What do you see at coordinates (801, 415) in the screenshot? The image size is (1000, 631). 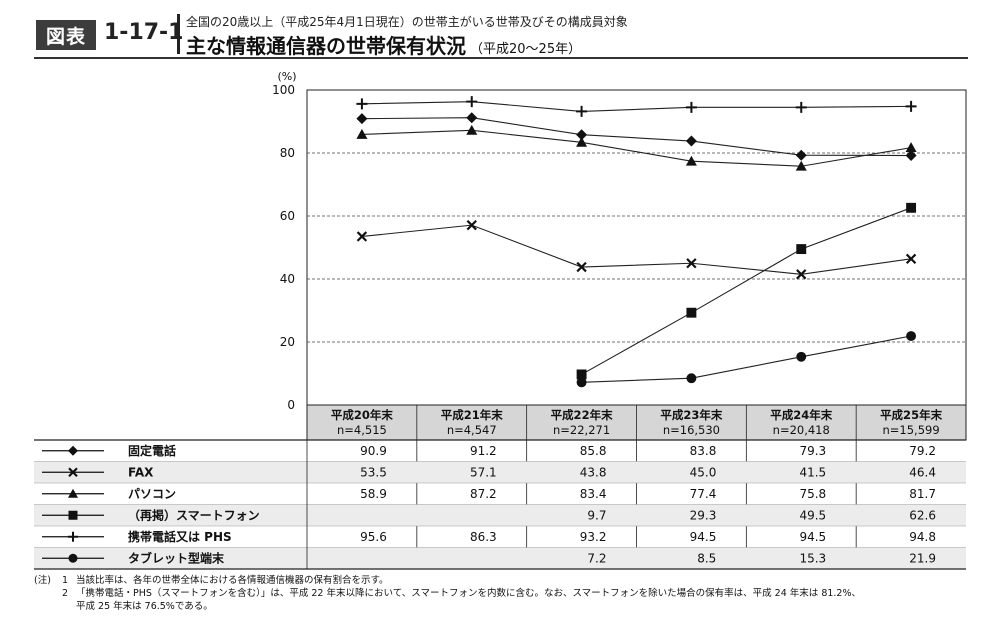 I see `category-label: 平成24年末` at bounding box center [801, 415].